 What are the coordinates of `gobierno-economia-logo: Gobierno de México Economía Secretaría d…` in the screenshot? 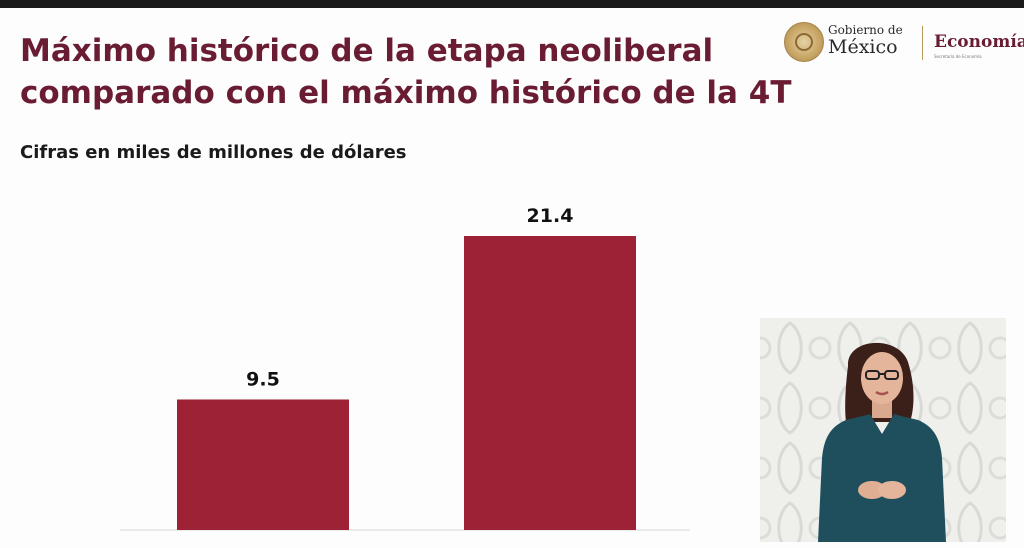 It's located at (904, 44).